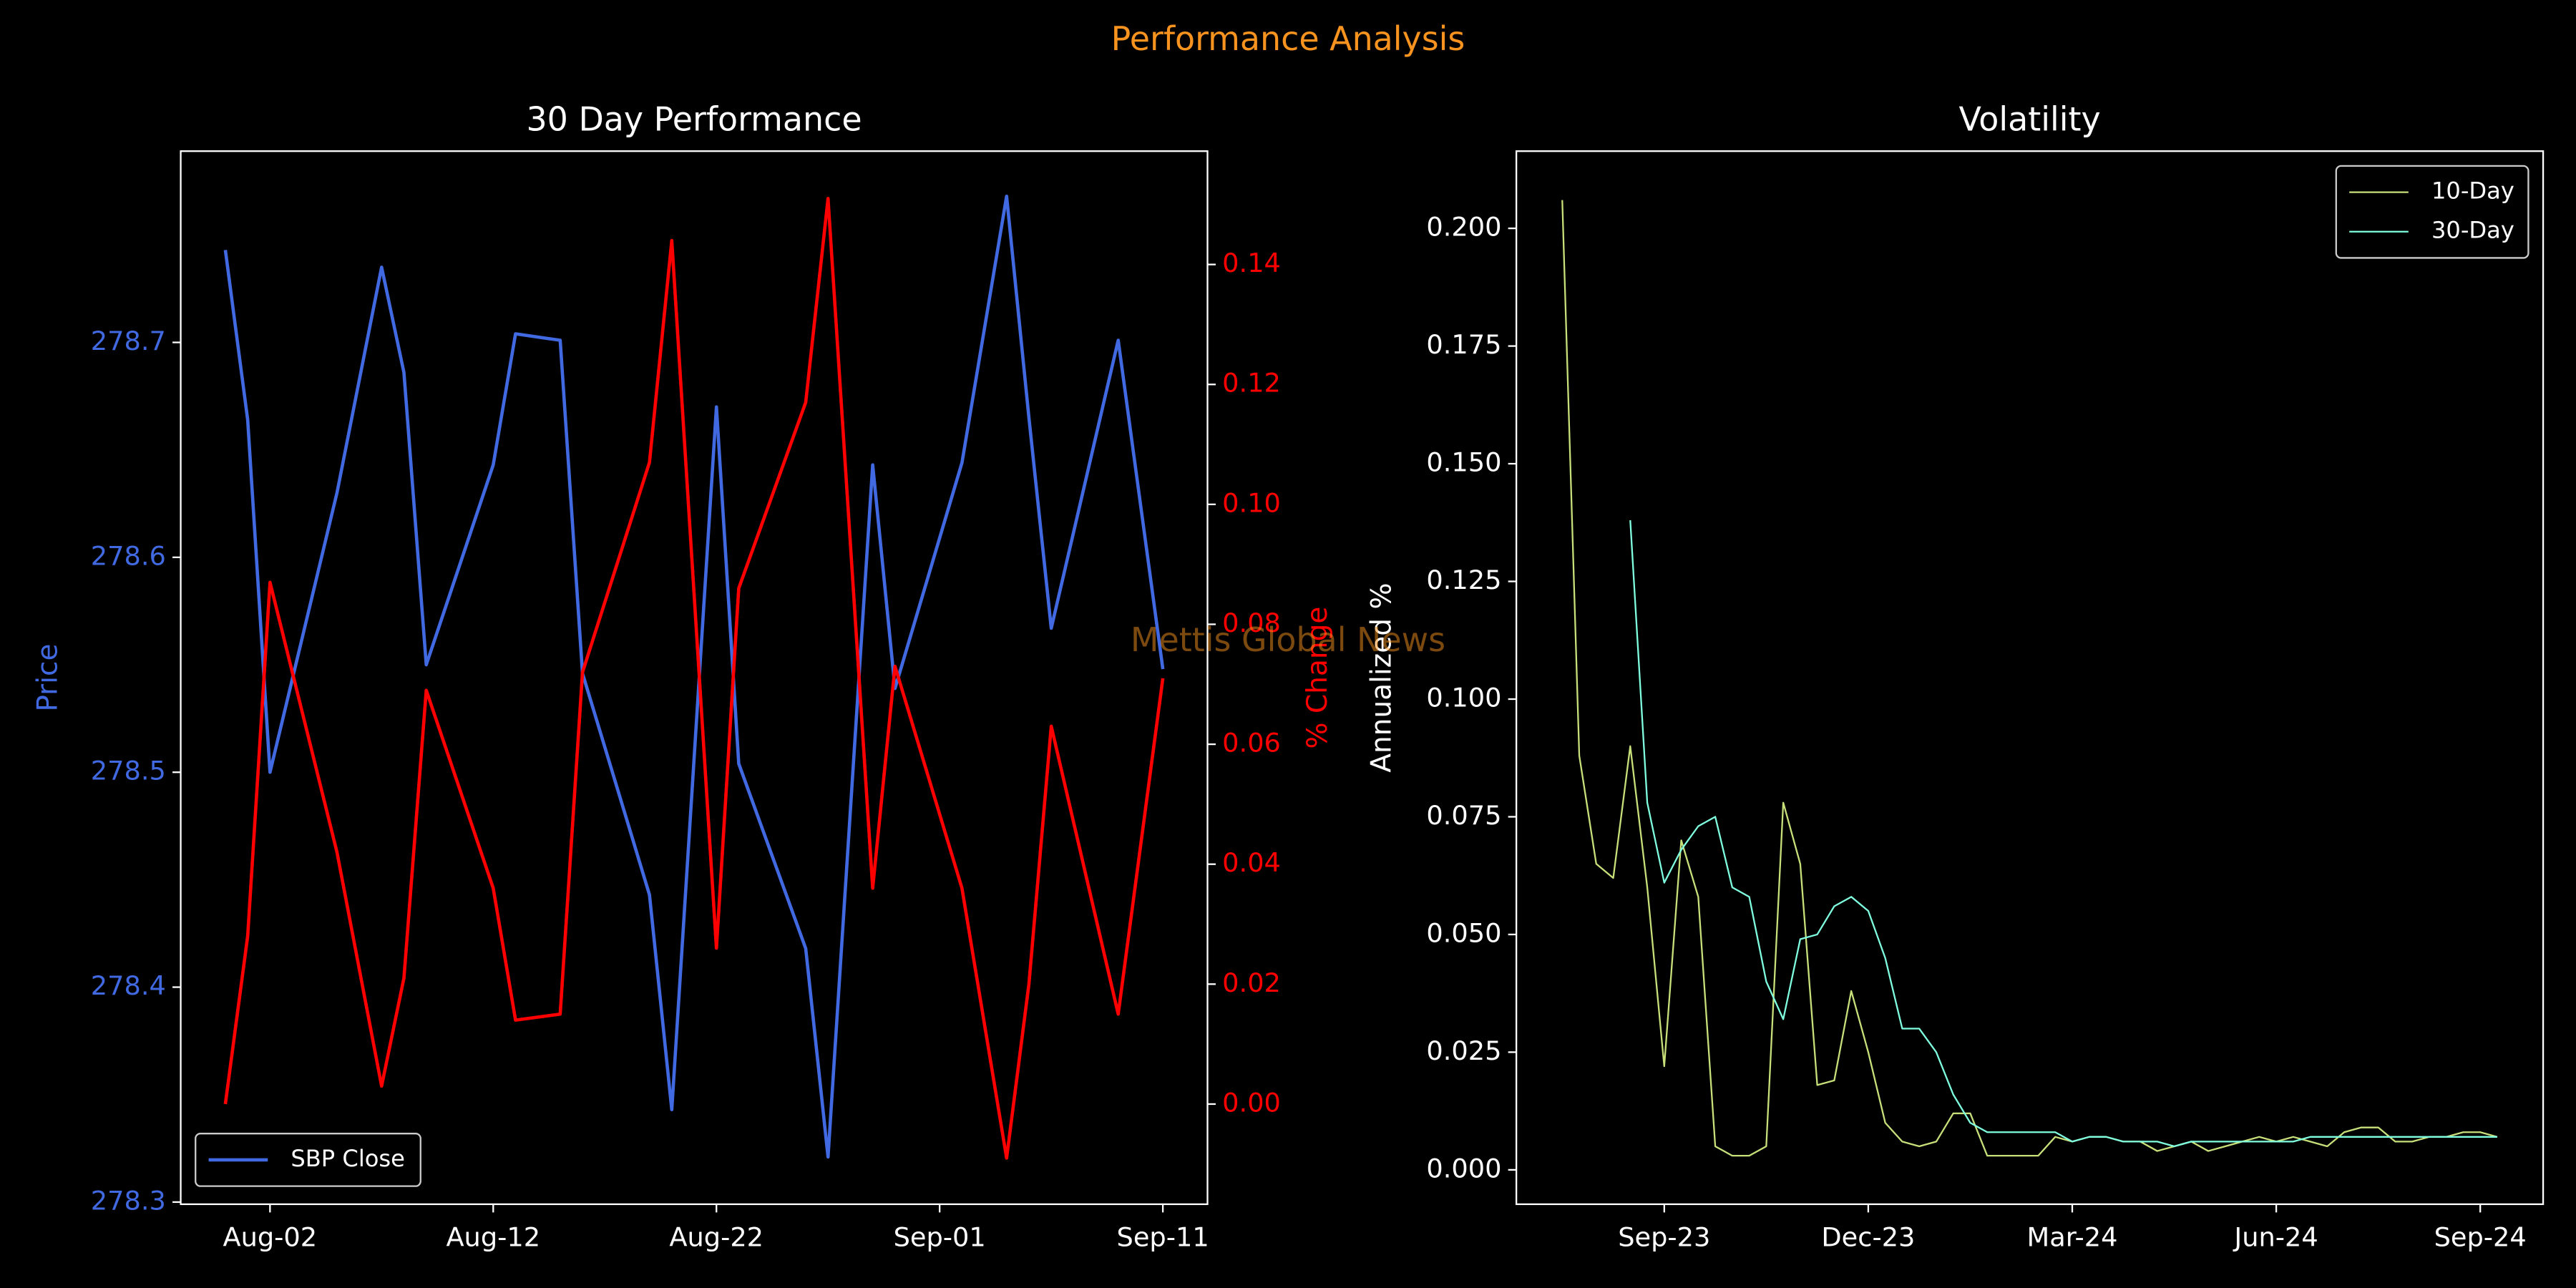 The image size is (2576, 1288). Describe the element at coordinates (1463, 932) in the screenshot. I see `y-tick-label: 0.050` at that location.